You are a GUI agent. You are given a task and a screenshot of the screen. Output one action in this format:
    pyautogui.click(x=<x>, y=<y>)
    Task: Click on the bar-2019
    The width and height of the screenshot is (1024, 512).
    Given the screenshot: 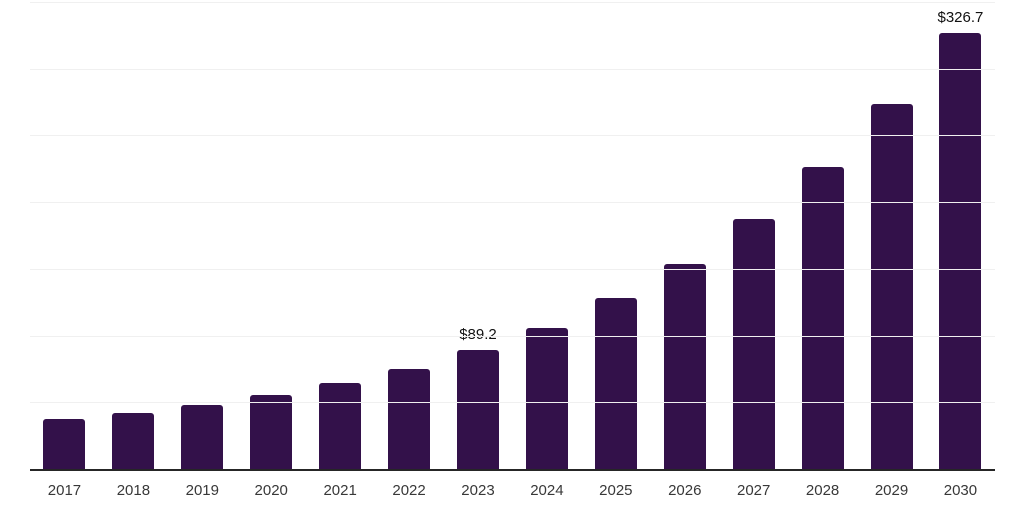 What is the action you would take?
    pyautogui.click(x=202, y=436)
    